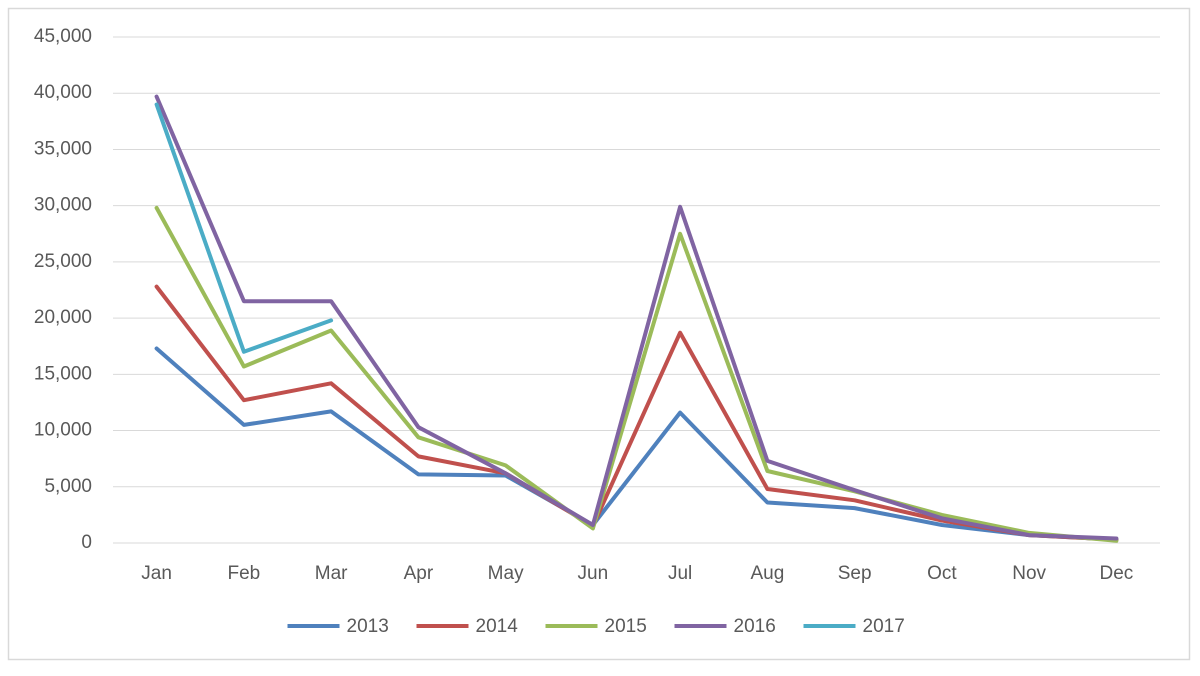 The height and width of the screenshot is (676, 1200). Describe the element at coordinates (506, 573) in the screenshot. I see `x-tick-label: May` at that location.